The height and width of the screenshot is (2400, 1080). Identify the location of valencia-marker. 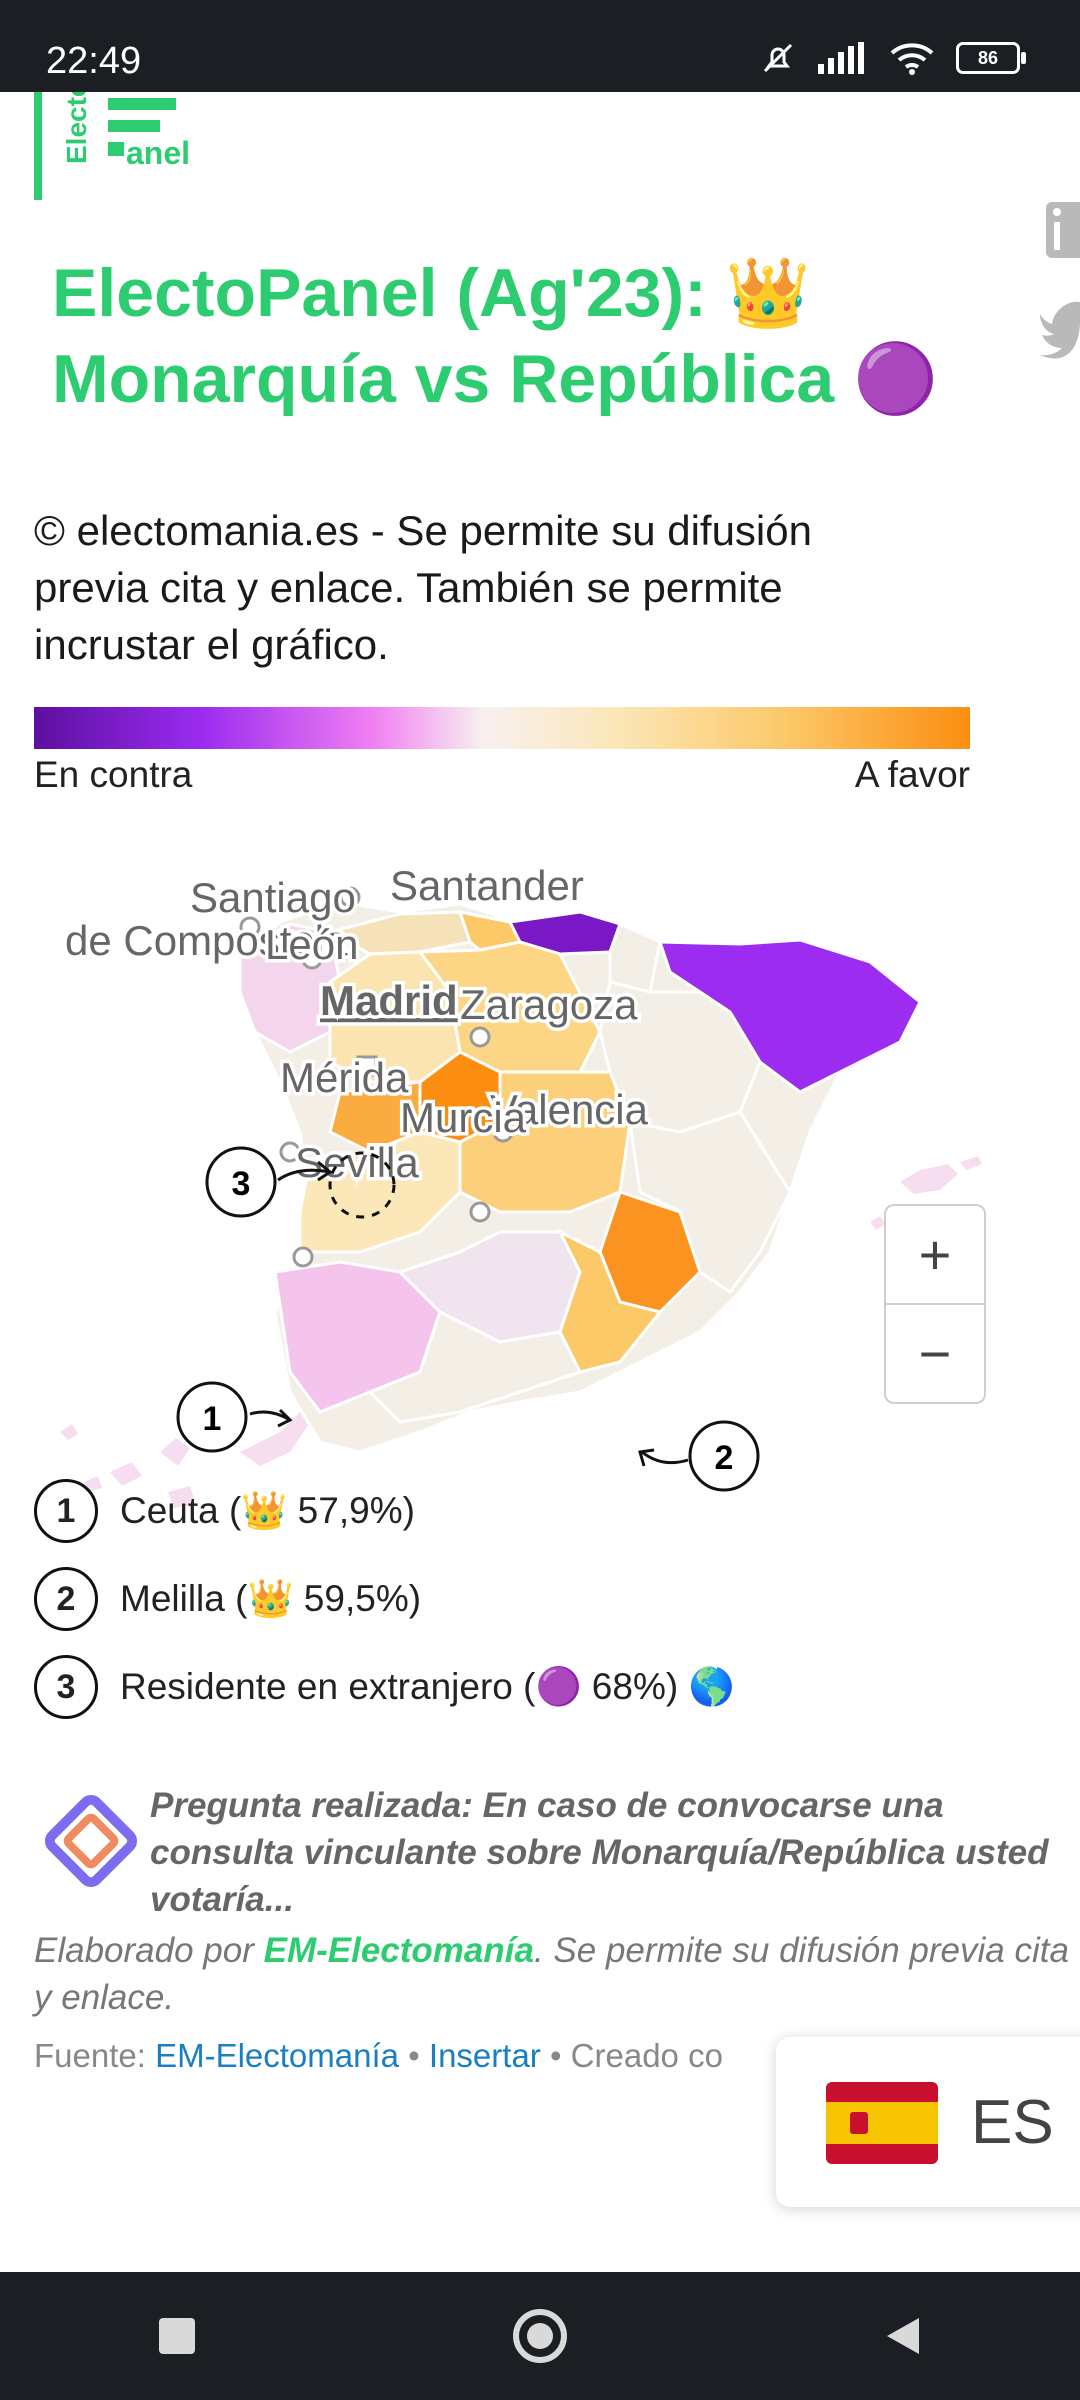
(503, 1132).